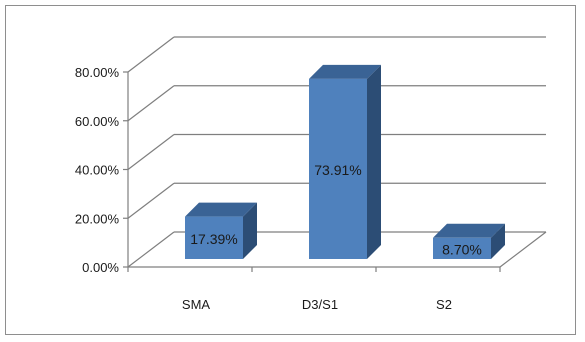 This screenshot has height=342, width=585. I want to click on y-tick-label: 80.00%, so click(97, 72).